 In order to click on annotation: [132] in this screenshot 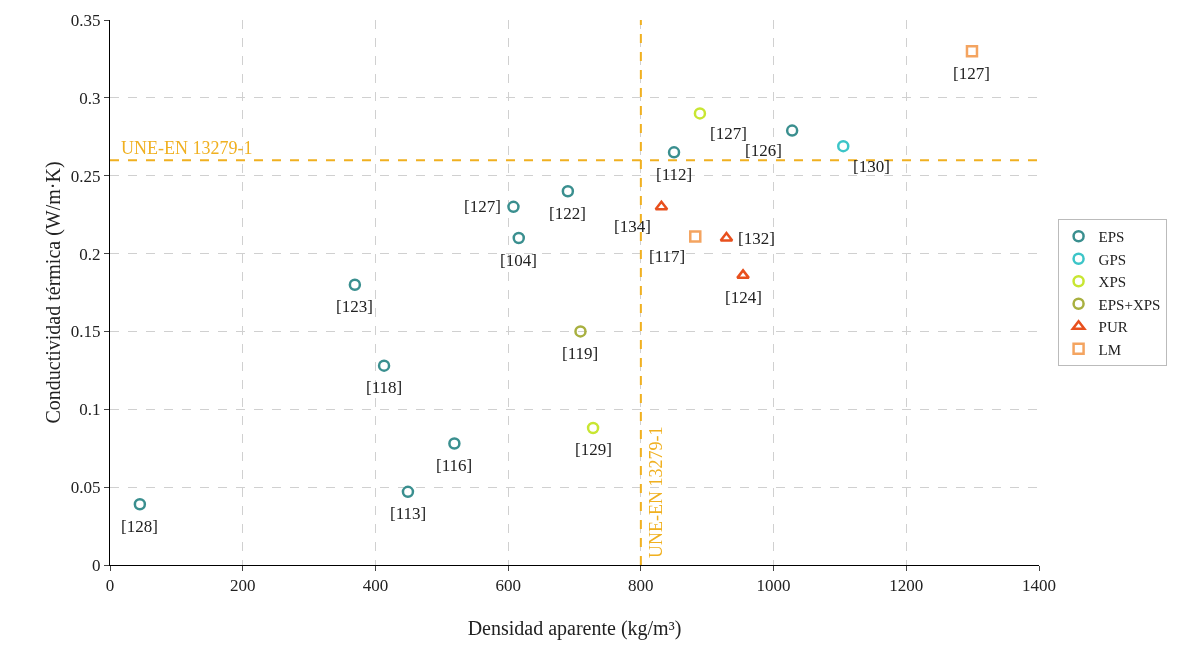, I will do `click(756, 238)`.